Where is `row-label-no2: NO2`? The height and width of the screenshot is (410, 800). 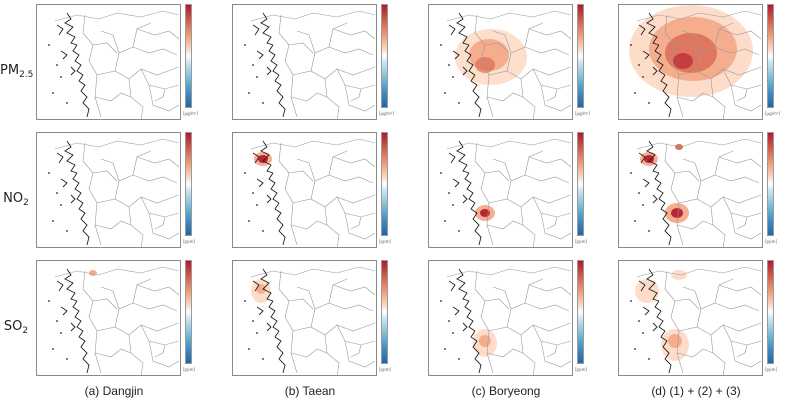
row-label-no2: NO2 is located at coordinates (16, 201).